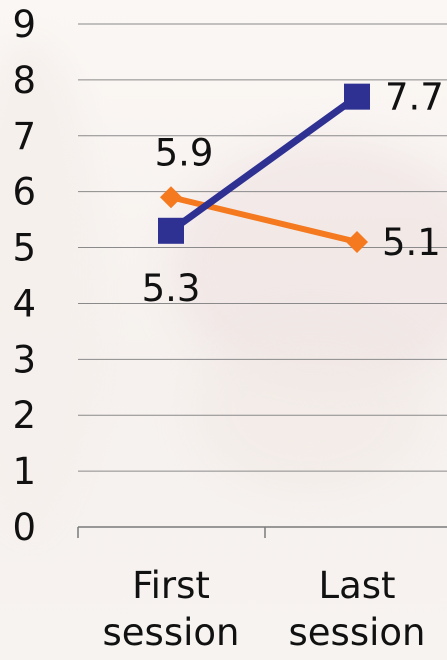 This screenshot has height=660, width=447. What do you see at coordinates (184, 152) in the screenshot?
I see `data-label: 5.9` at bounding box center [184, 152].